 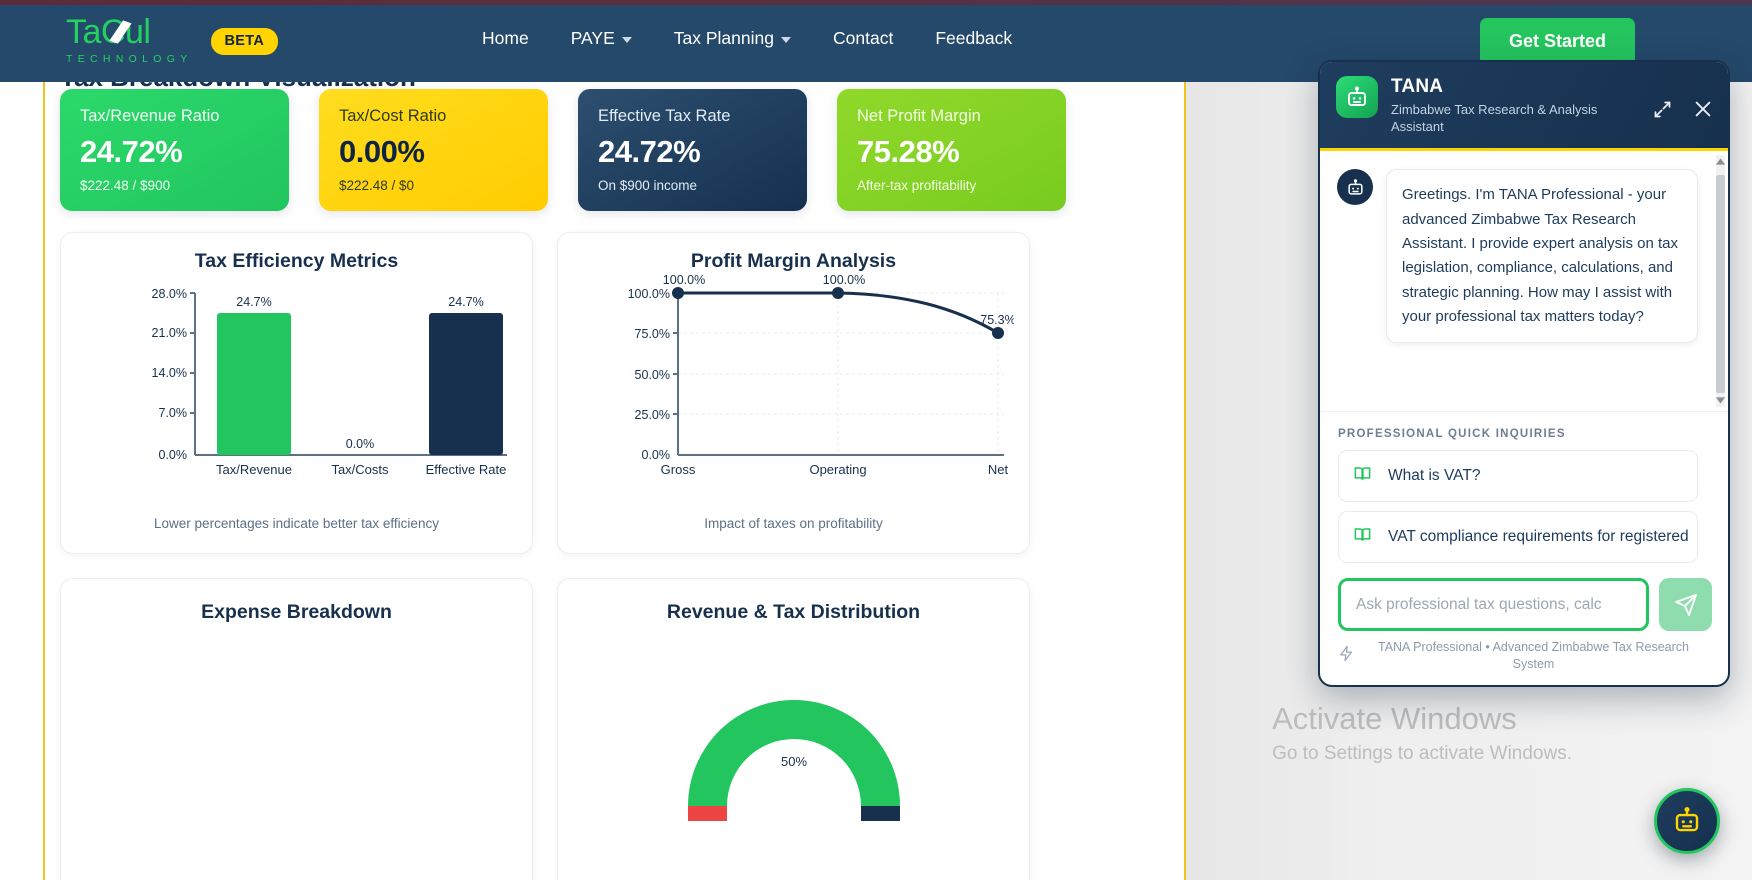 I want to click on y-tick-label: 100.0%, so click(x=648, y=294).